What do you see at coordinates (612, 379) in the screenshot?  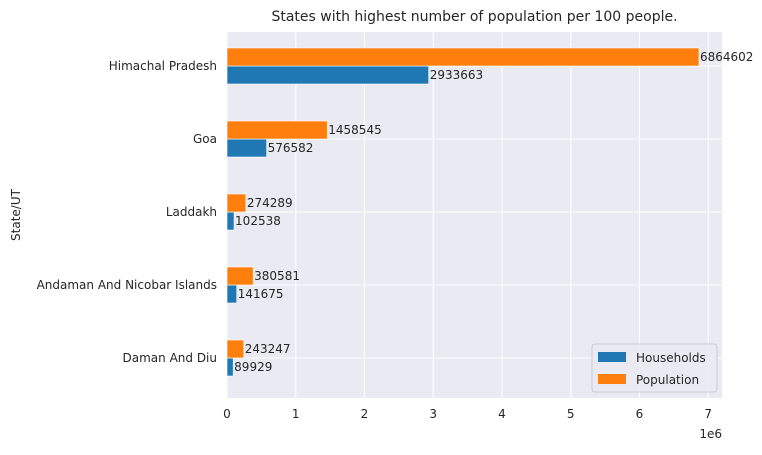 I see `legend-swatch-population` at bounding box center [612, 379].